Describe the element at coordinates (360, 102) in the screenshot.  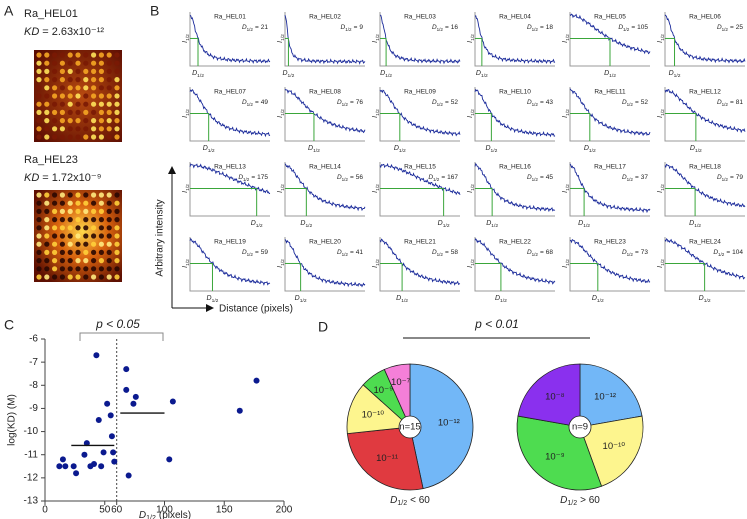
I see `d-half-value: 76` at that location.